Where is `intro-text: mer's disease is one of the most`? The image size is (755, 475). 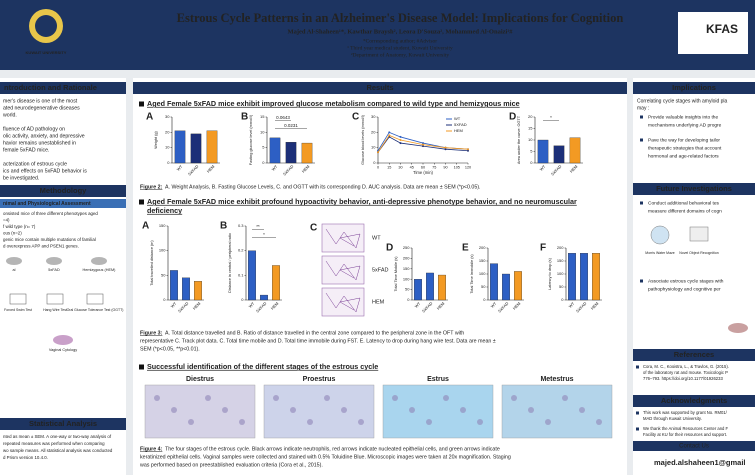 intro-text: mer's disease is one of the most is located at coordinates (40, 101).